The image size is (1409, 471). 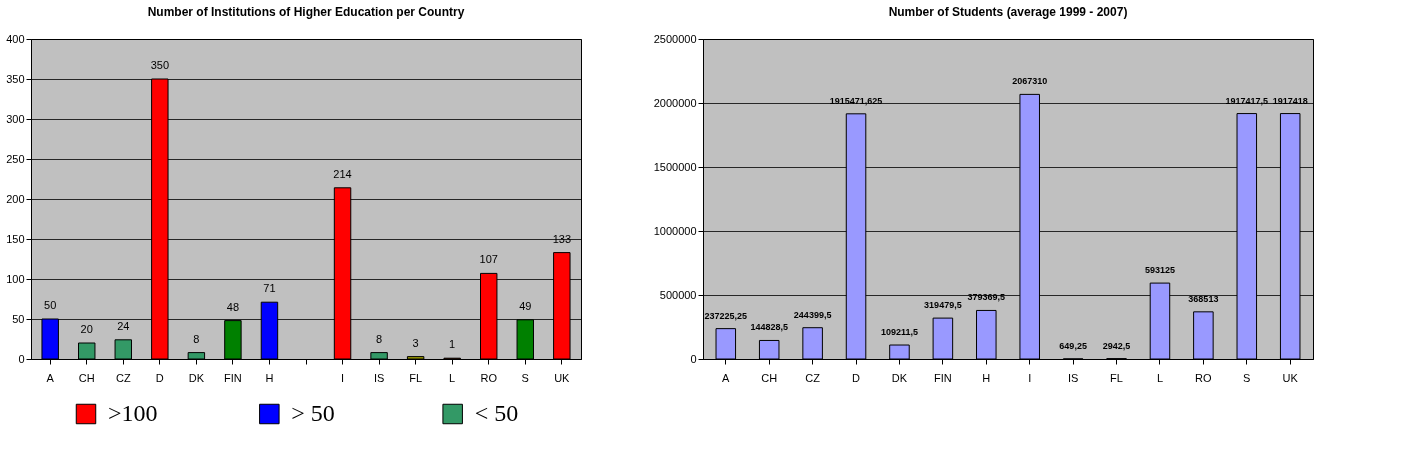 What do you see at coordinates (15, 118) in the screenshot?
I see `y-tick-label: 300` at bounding box center [15, 118].